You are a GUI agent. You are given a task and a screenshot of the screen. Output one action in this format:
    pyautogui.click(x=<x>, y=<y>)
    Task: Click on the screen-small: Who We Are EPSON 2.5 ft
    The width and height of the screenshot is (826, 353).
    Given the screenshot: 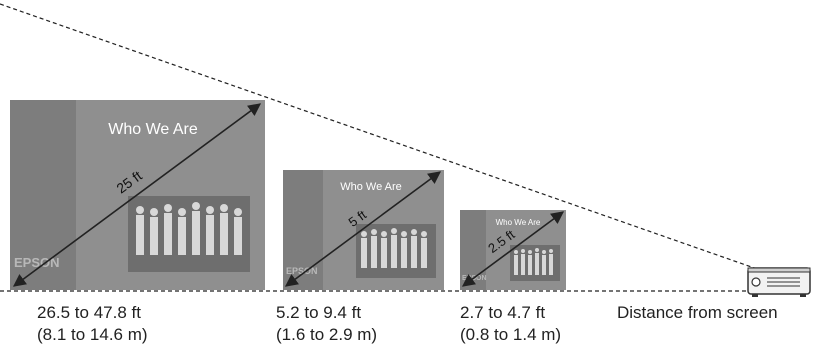 What is the action you would take?
    pyautogui.click(x=513, y=250)
    